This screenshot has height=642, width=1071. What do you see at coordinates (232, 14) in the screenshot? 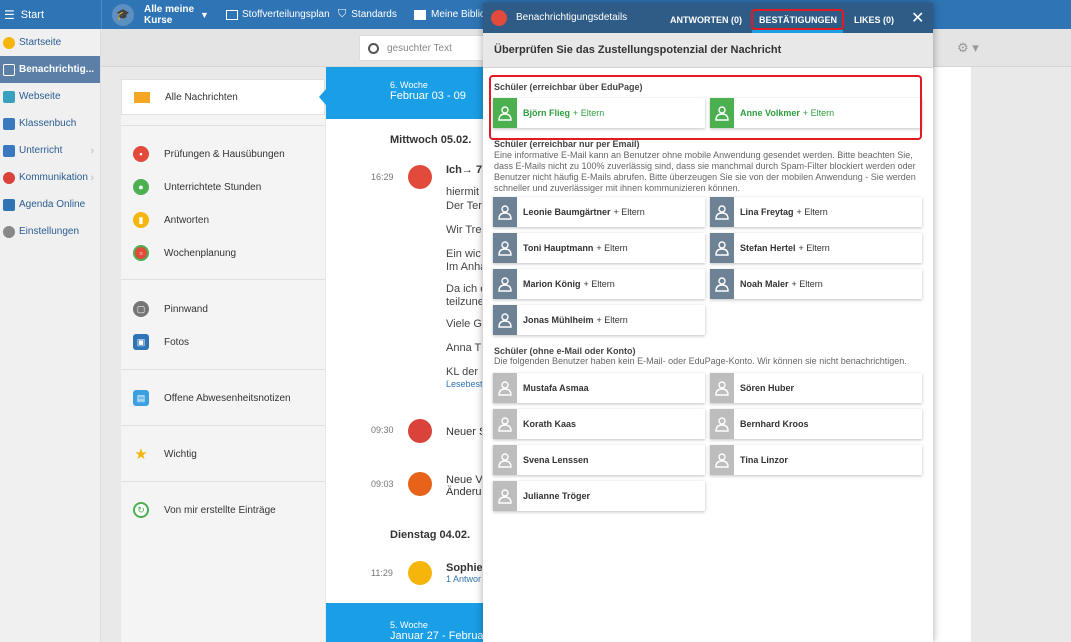
I see `table-icon` at bounding box center [232, 14].